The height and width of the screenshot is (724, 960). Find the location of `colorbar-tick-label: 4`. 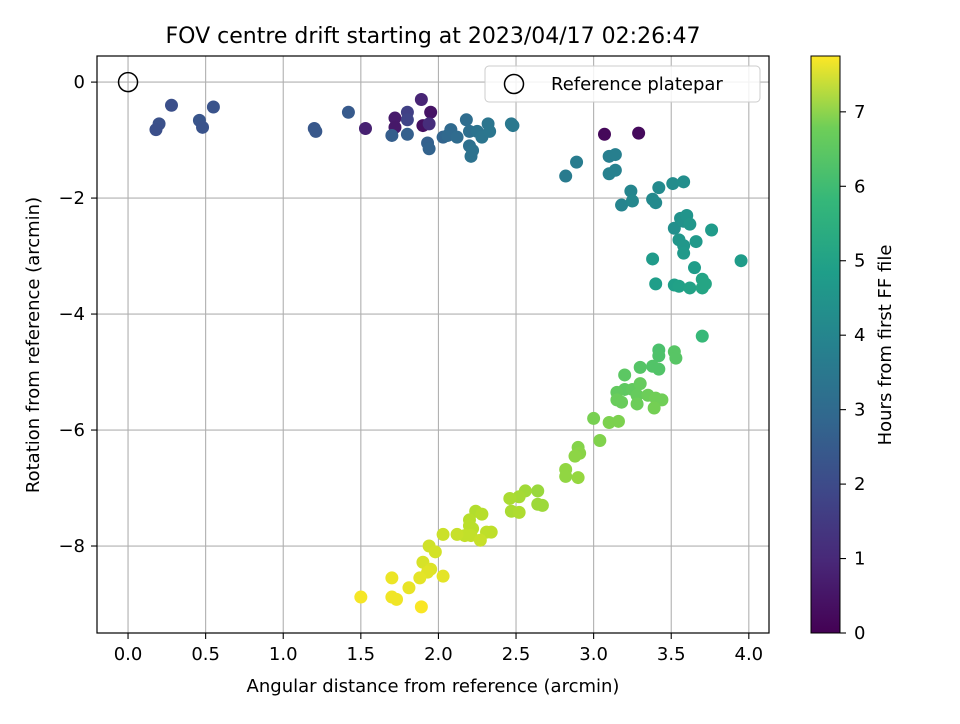

colorbar-tick-label: 4 is located at coordinates (859, 335).